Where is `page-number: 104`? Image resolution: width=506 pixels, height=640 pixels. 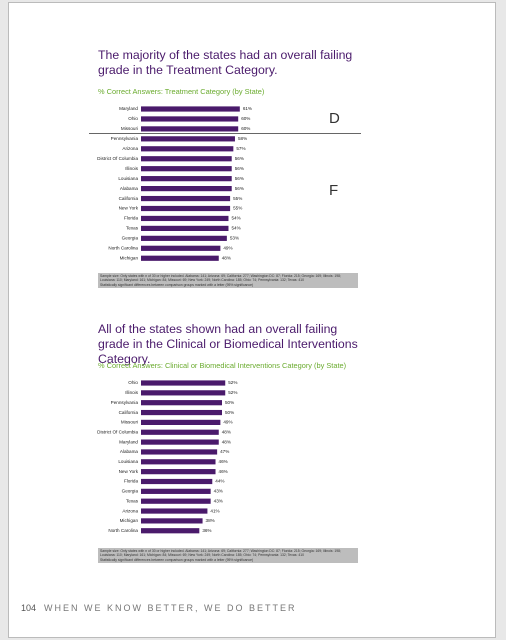
page-number: 104 is located at coordinates (29, 608).